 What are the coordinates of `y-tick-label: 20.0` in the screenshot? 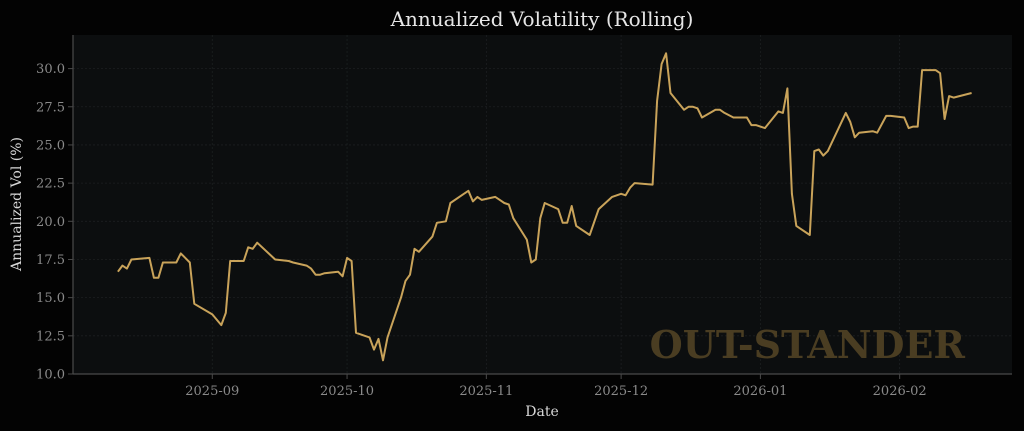 It's located at (50, 222).